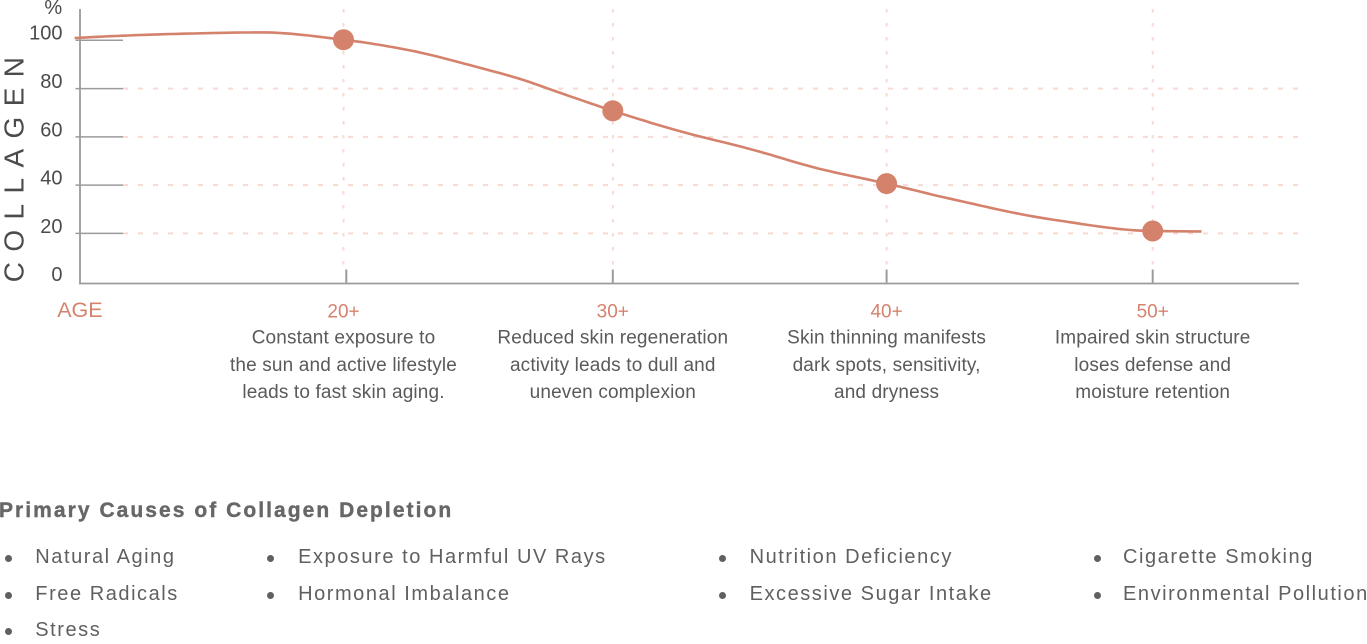 The height and width of the screenshot is (644, 1367). I want to click on svg-text: Constant exposure to, so click(344, 338).